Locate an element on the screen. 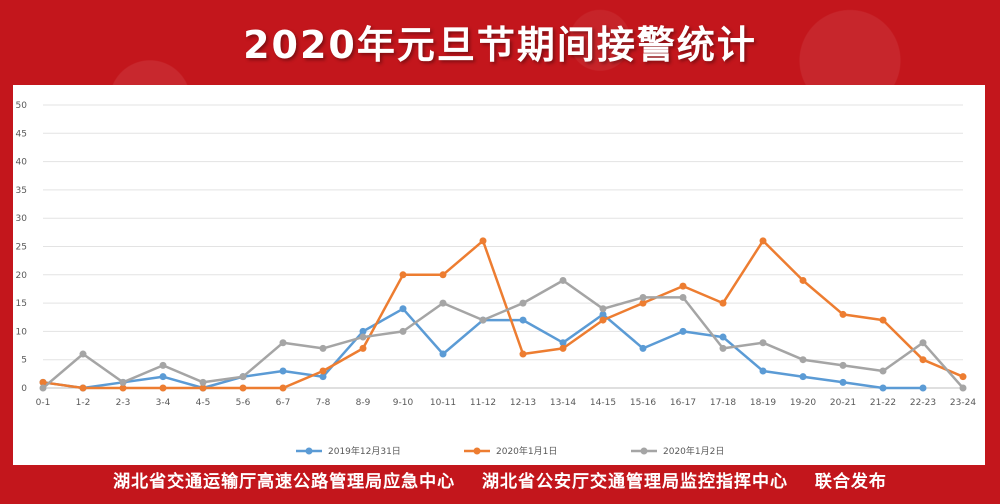 Image resolution: width=1000 pixels, height=504 pixels. y-tick-label: 40 is located at coordinates (22, 163).